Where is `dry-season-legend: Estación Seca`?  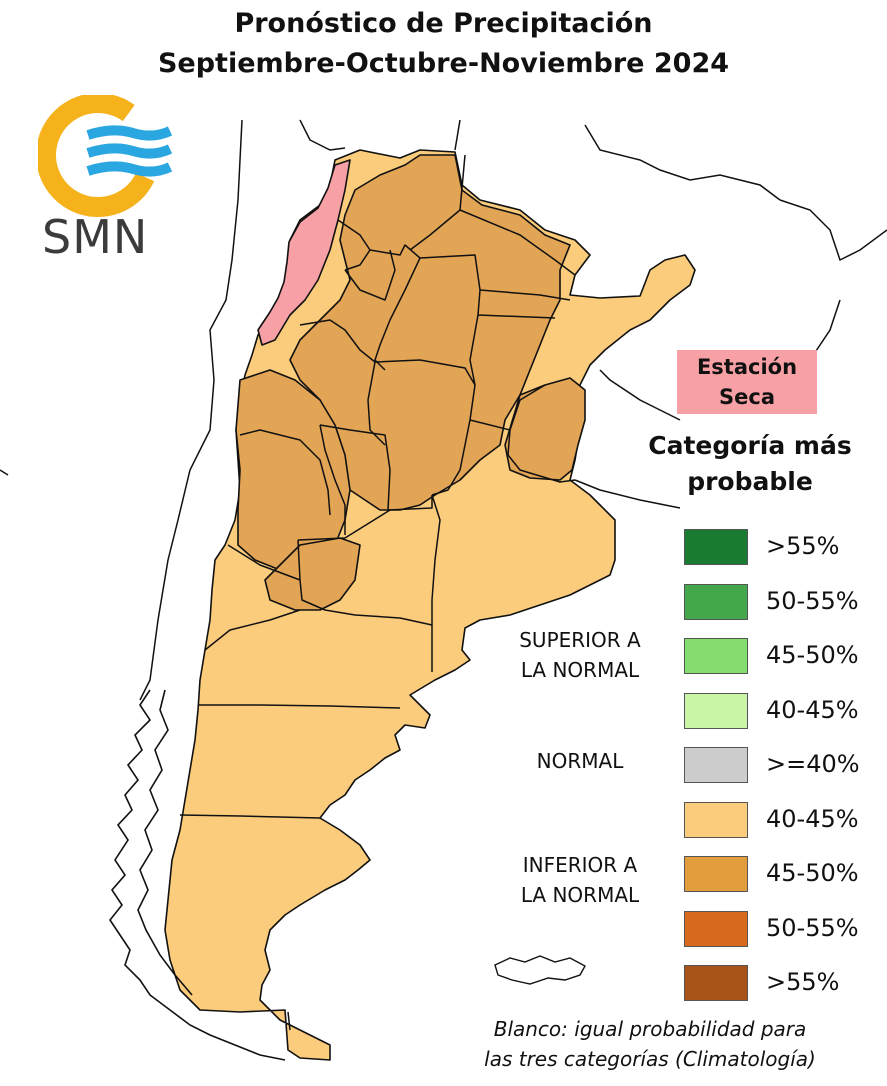
dry-season-legend: Estación Seca is located at coordinates (747, 382).